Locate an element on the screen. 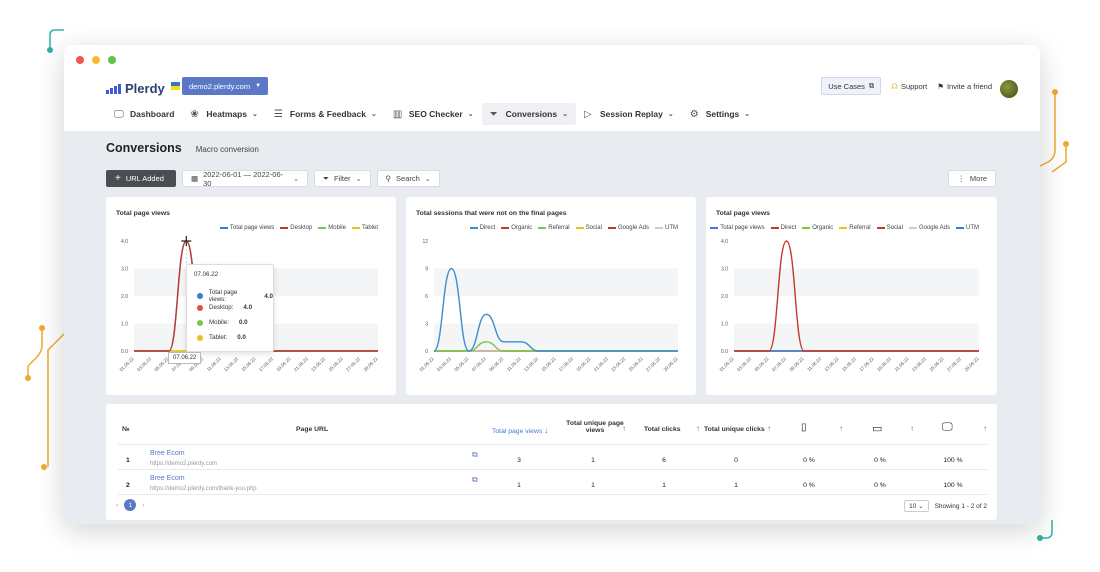 The height and width of the screenshot is (572, 1100). nav-item-session-replay: ▷ Session Replay ⌄ is located at coordinates (629, 114).